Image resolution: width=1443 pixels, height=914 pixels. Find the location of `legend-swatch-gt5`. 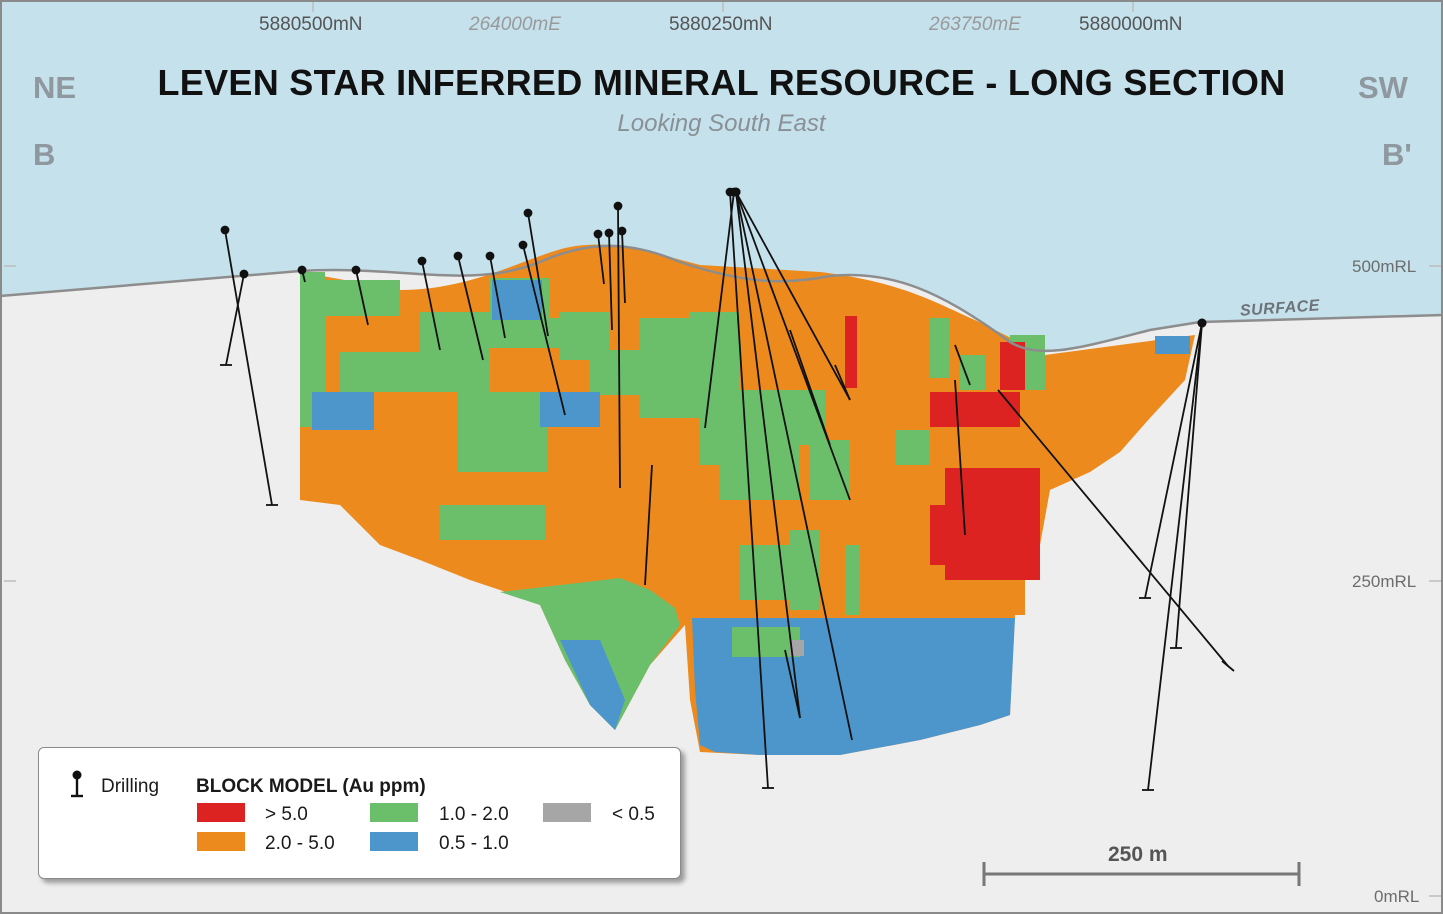

legend-swatch-gt5 is located at coordinates (221, 812).